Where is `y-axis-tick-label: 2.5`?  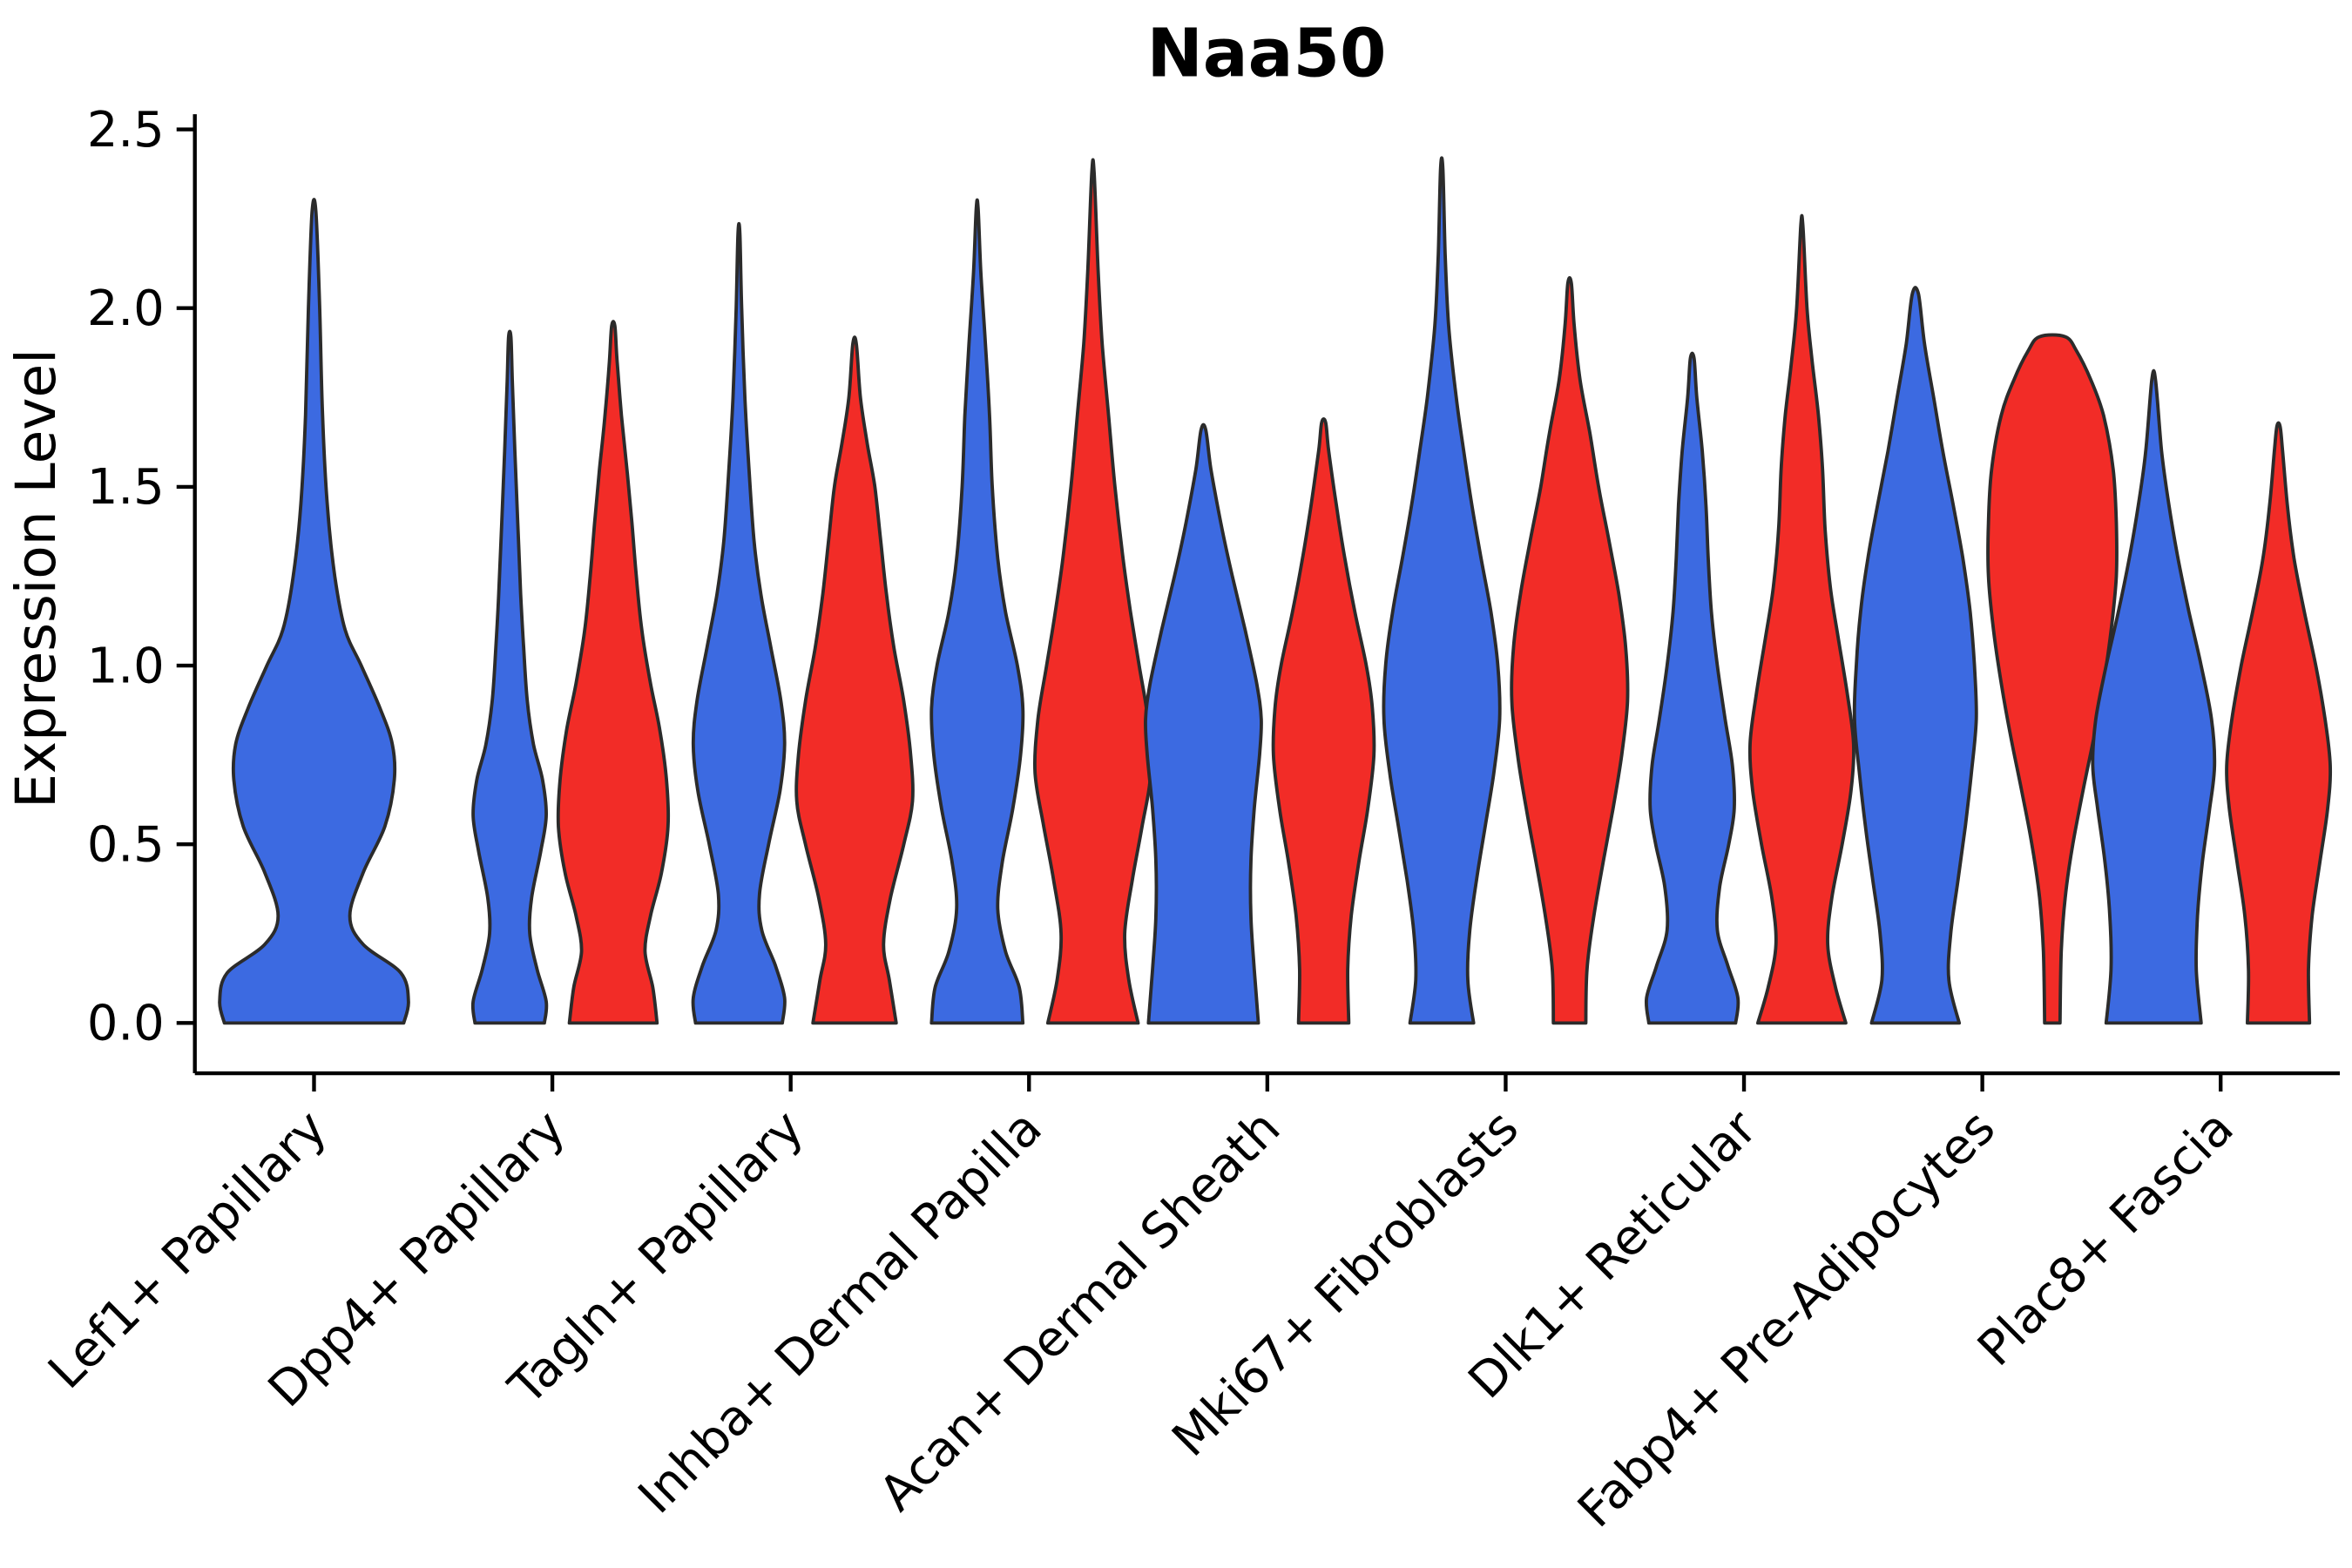
y-axis-tick-label: 2.5 is located at coordinates (126, 130).